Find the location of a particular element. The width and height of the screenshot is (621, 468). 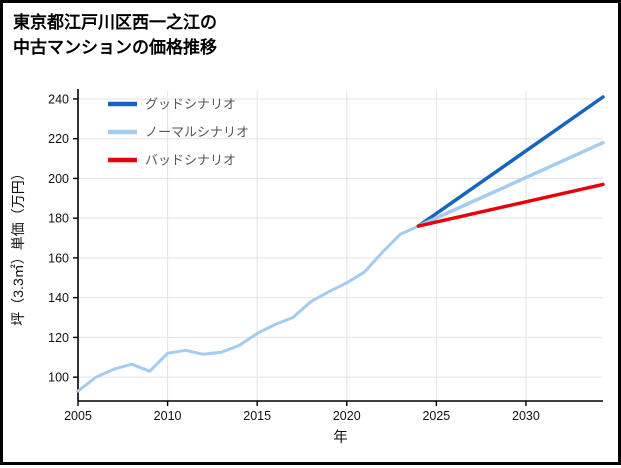

y-tick-label: 140 is located at coordinates (58, 298).